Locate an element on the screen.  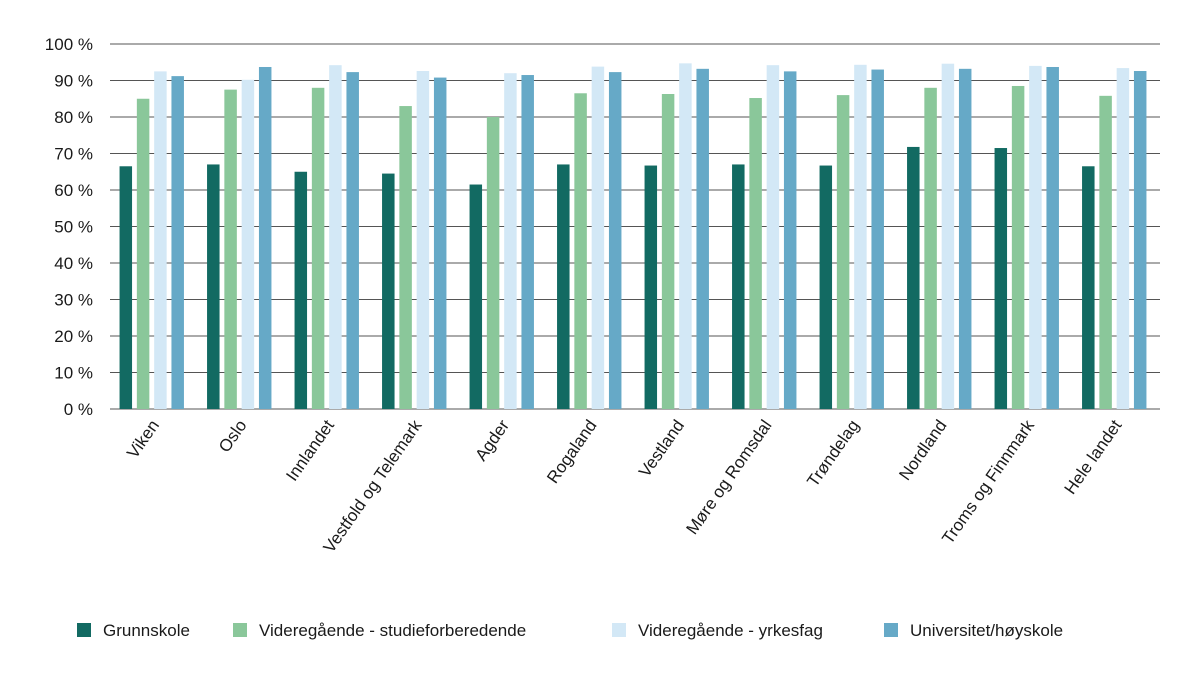
y-tick-label: 80 % is located at coordinates (73, 117).